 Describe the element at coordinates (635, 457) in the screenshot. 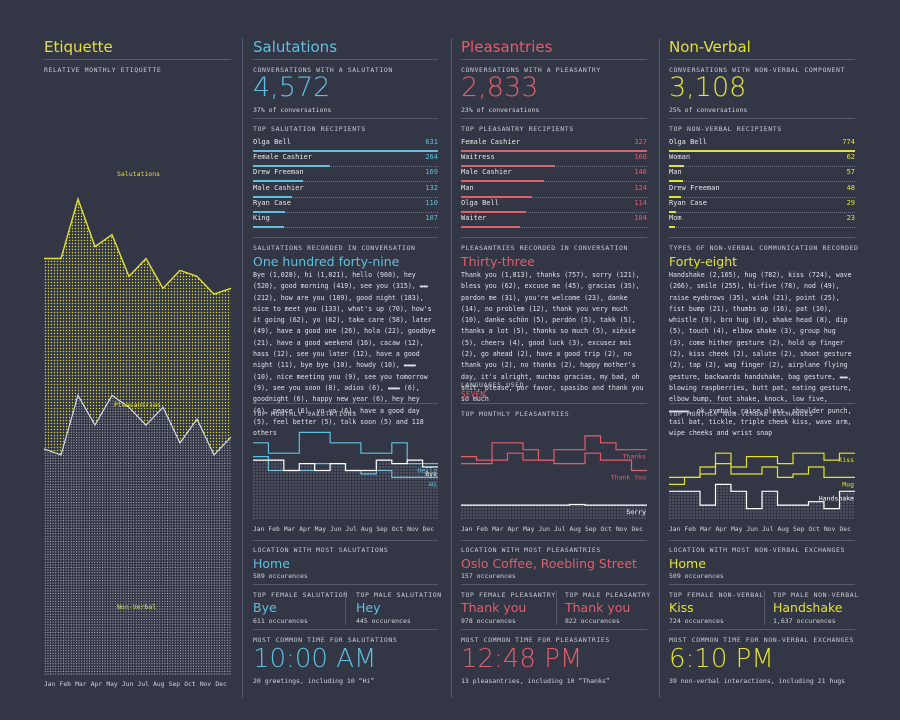

I see `series-label: Thanks` at that location.